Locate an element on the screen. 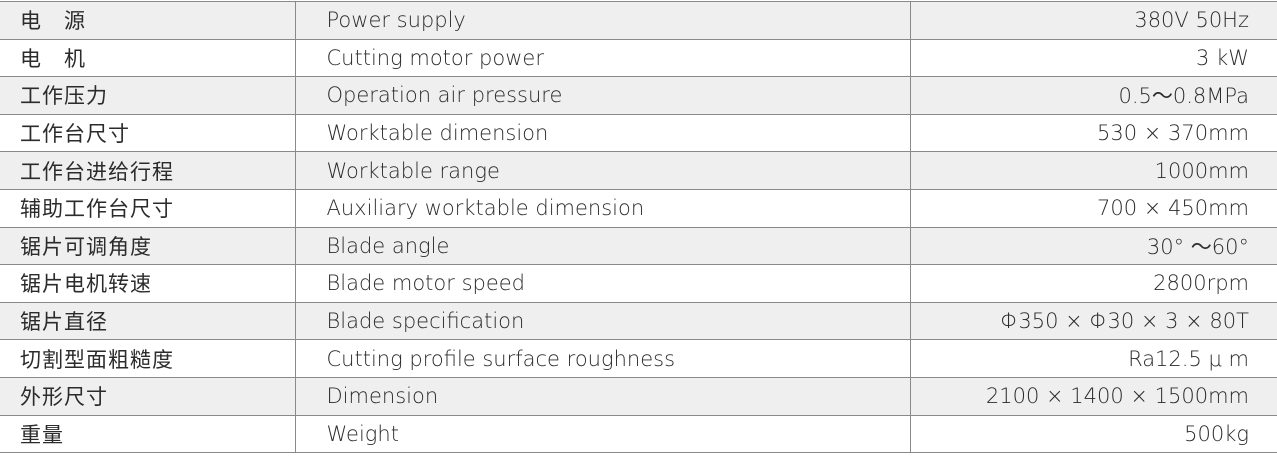 This screenshot has width=1277, height=467. table-row: 外形尺寸 Dimension 2100 × 1400 × 1500mm is located at coordinates (638, 396).